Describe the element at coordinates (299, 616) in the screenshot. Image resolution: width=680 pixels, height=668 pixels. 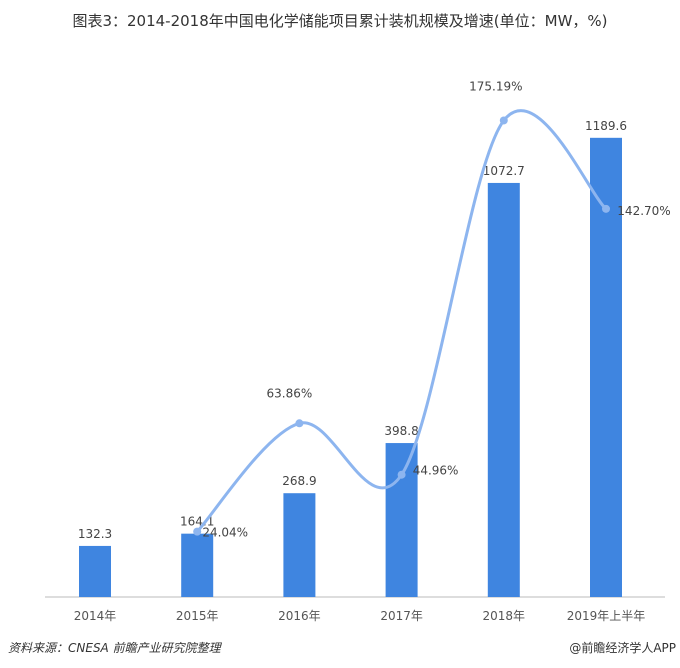
I see `x-tick-label: 2016年` at that location.